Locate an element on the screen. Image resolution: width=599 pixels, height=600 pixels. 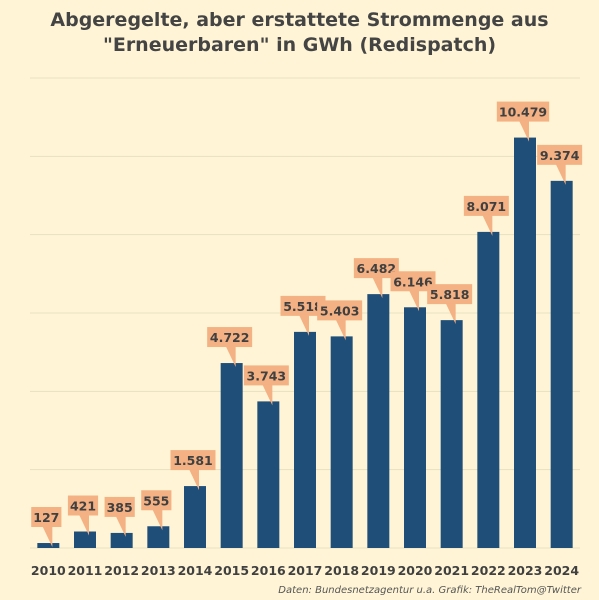
data-label: 385 is located at coordinates (120, 507).